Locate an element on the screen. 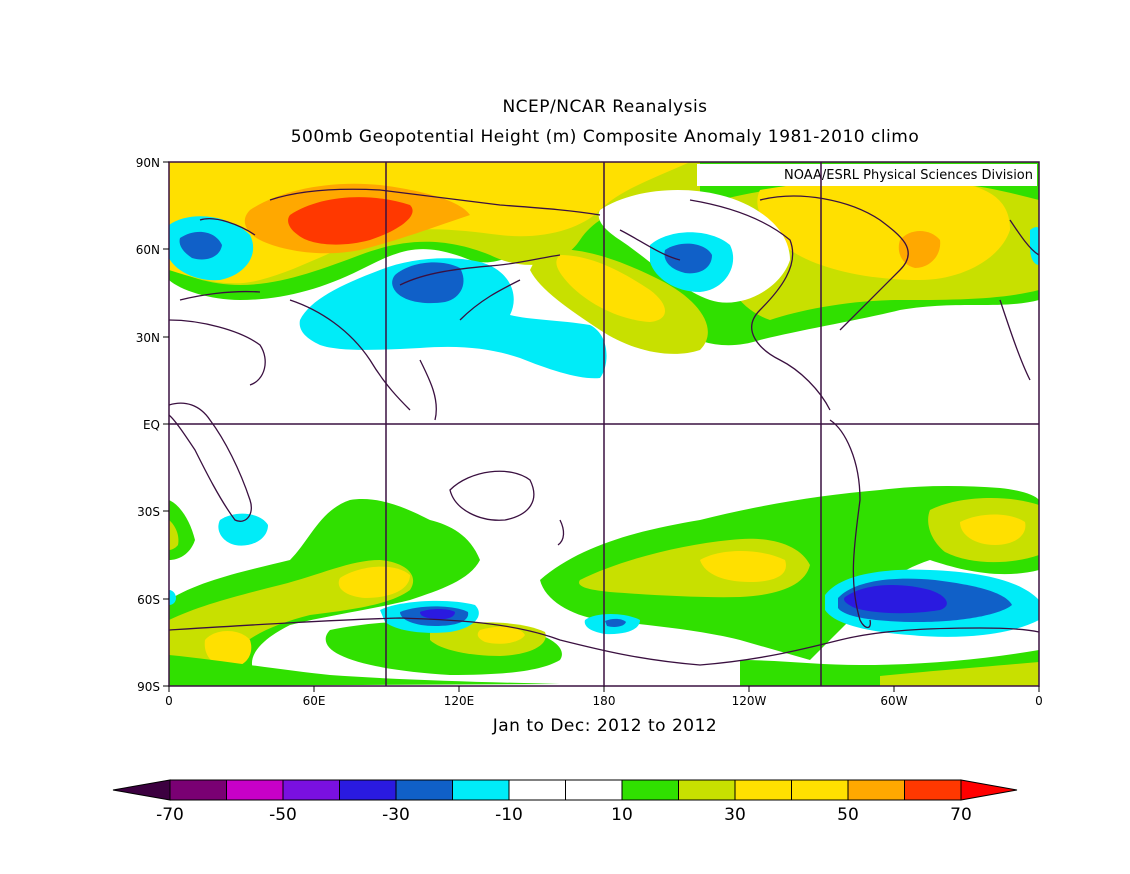 The width and height of the screenshot is (1130, 874). lon-tick-label: 180 is located at coordinates (604, 701).